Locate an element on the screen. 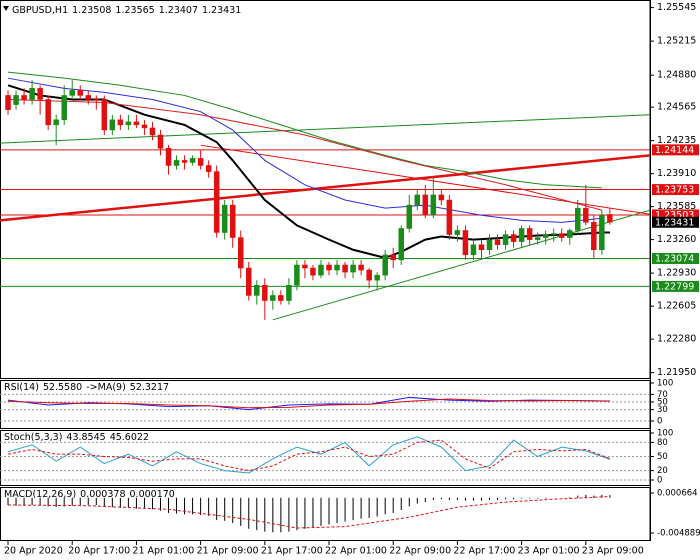 This screenshot has height=560, width=700. header-value: 1.23508 is located at coordinates (91, 10).